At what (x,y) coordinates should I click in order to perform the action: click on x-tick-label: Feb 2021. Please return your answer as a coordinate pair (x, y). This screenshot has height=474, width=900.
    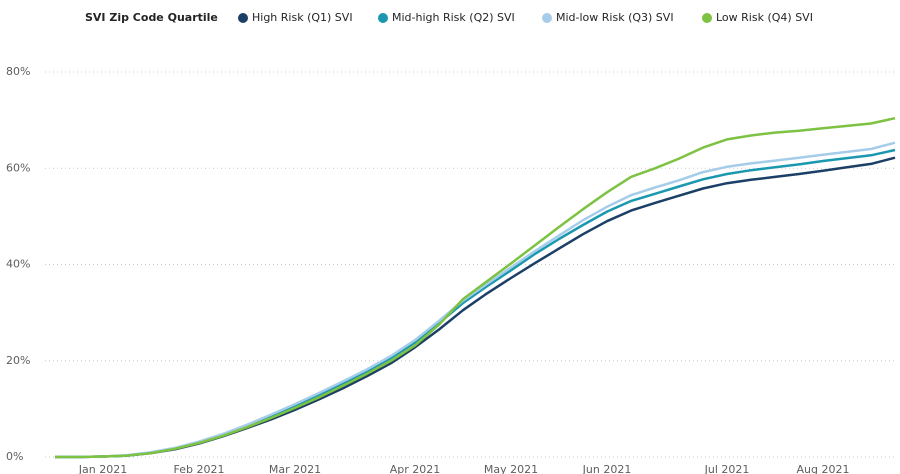
    Looking at the image, I should click on (199, 468).